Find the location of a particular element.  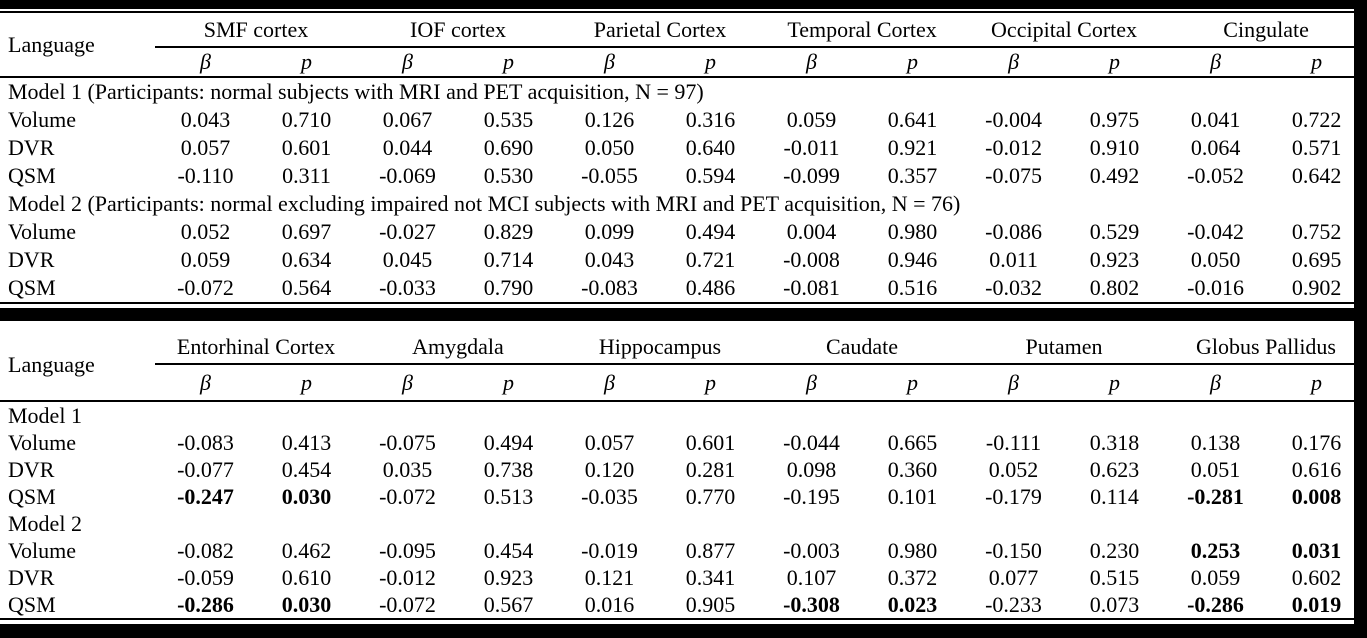

value-cell: 0.357 is located at coordinates (912, 175).